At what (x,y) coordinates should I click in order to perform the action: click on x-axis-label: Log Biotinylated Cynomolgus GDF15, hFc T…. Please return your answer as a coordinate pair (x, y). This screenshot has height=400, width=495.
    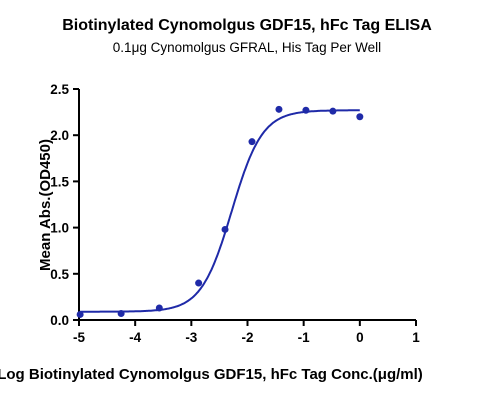
    Looking at the image, I should click on (211, 374).